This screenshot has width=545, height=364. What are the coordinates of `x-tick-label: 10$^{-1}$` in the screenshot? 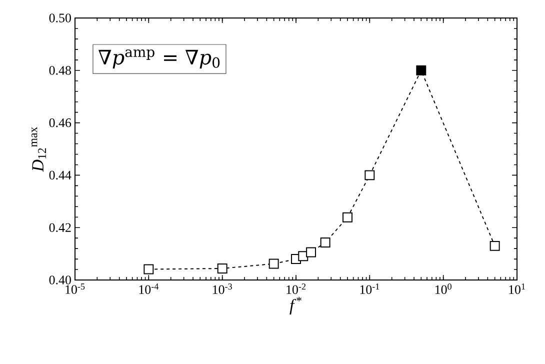 It's located at (370, 289).